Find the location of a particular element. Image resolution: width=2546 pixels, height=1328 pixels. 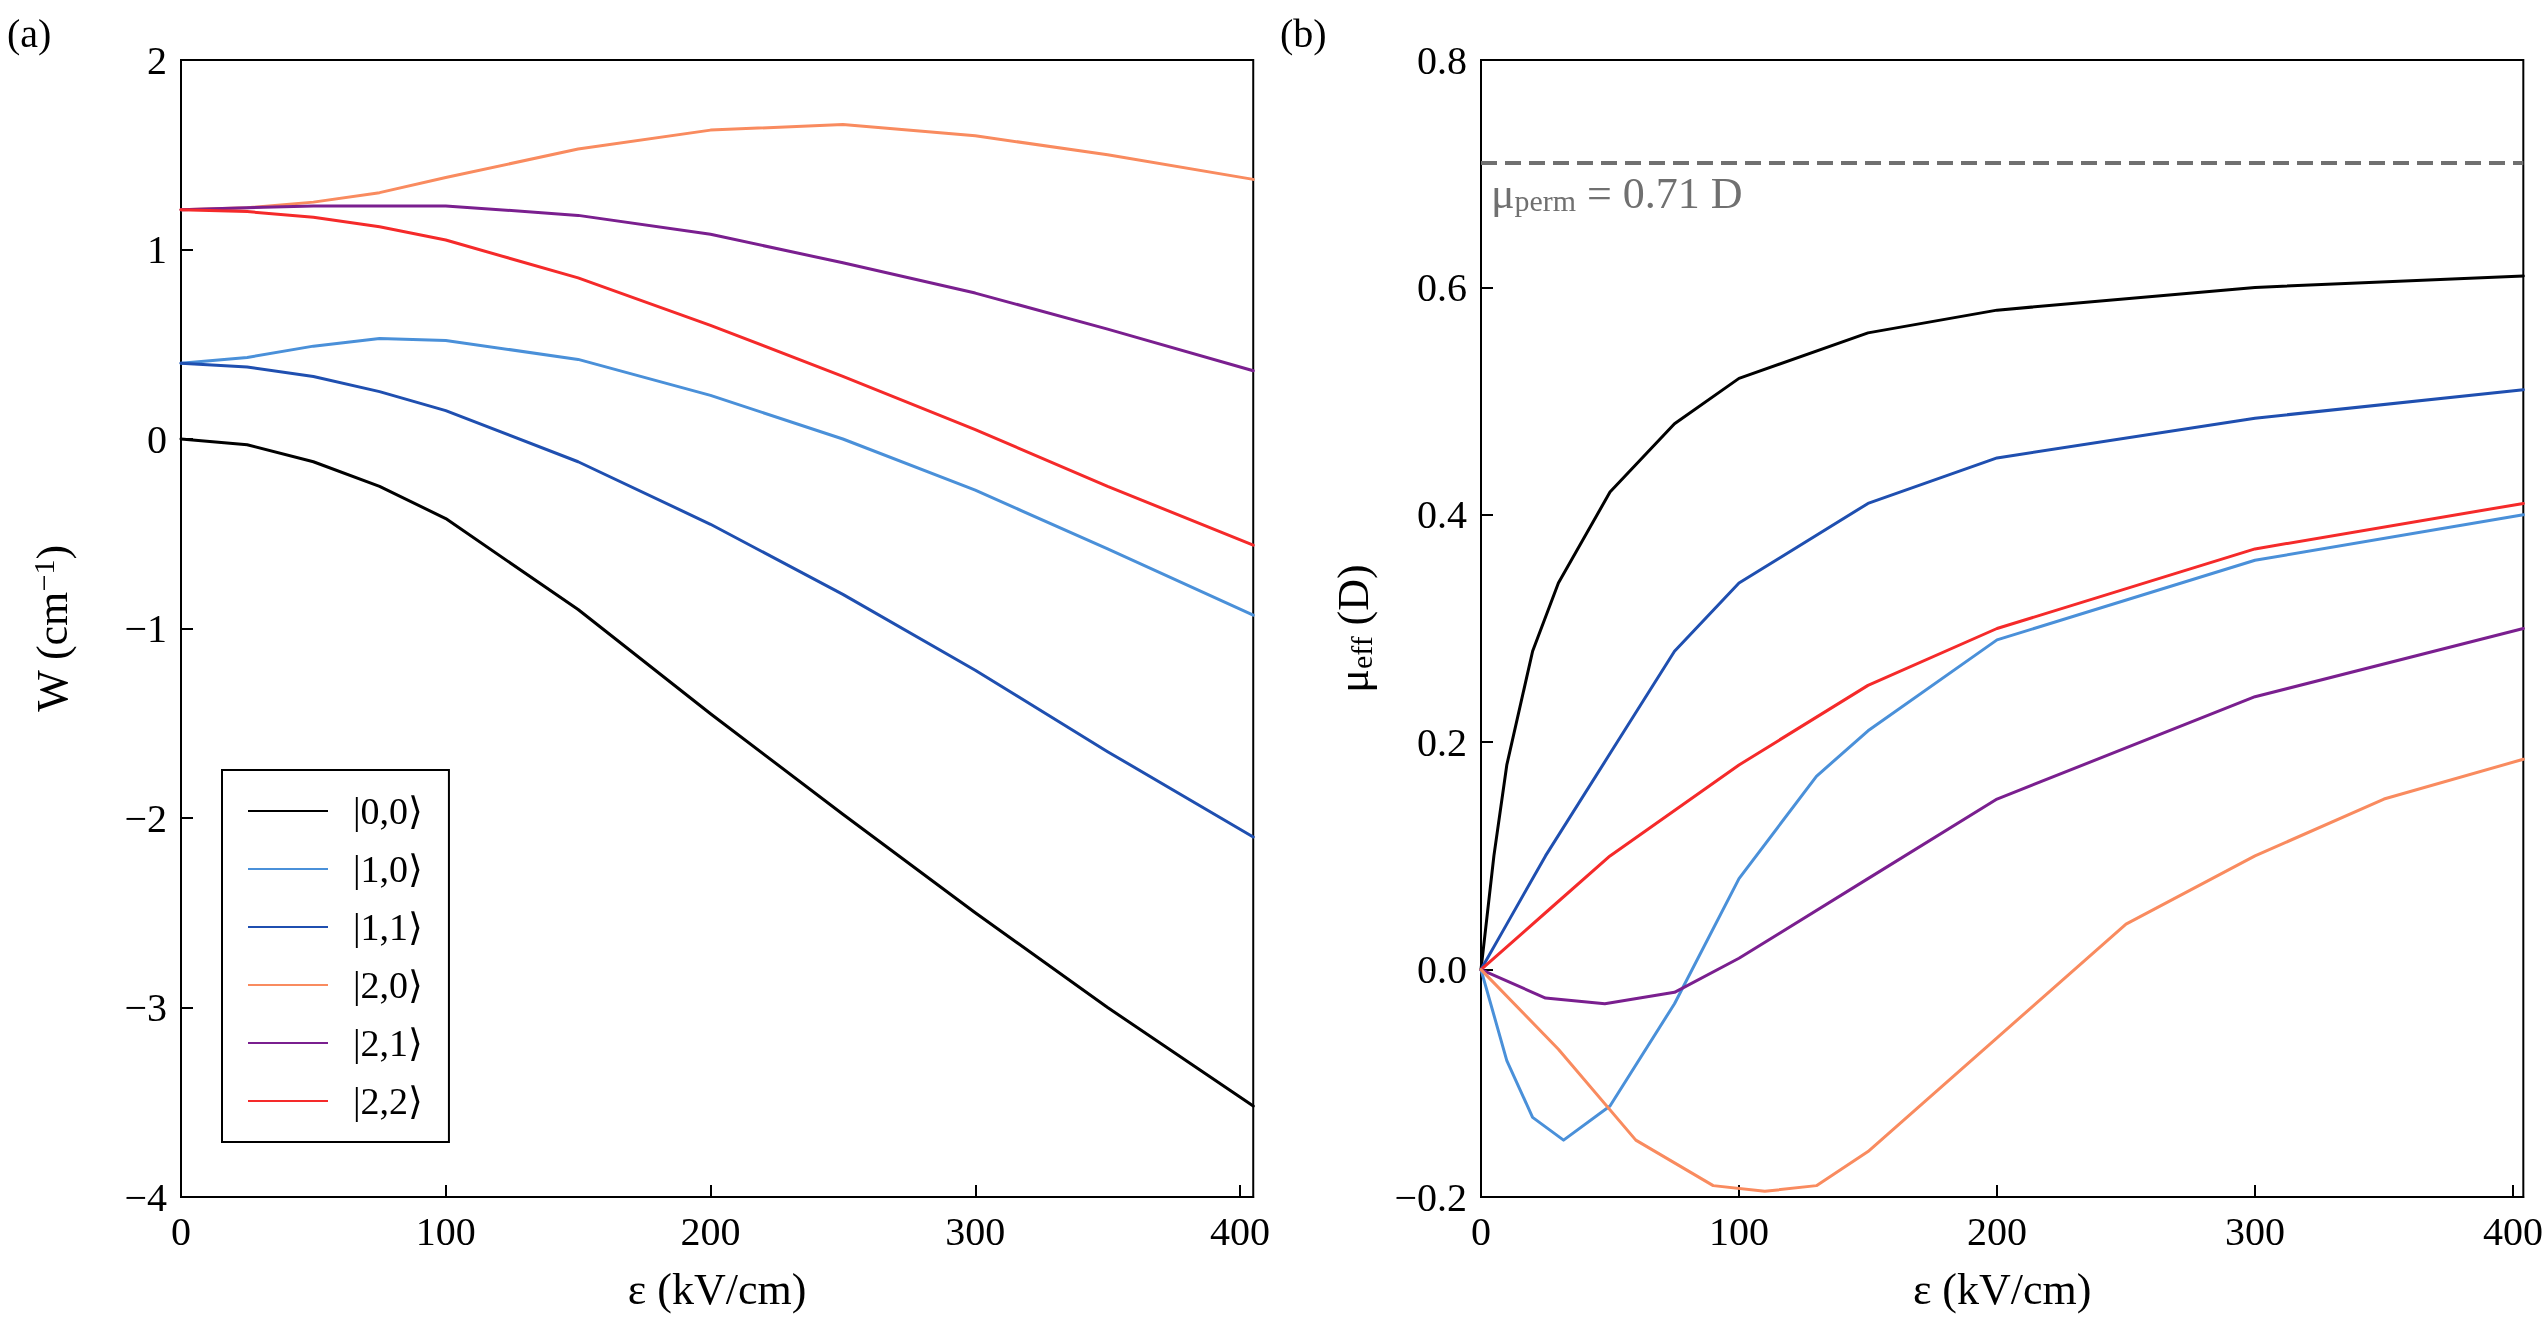

y-tick-label: 0.4 is located at coordinates (1442, 515).